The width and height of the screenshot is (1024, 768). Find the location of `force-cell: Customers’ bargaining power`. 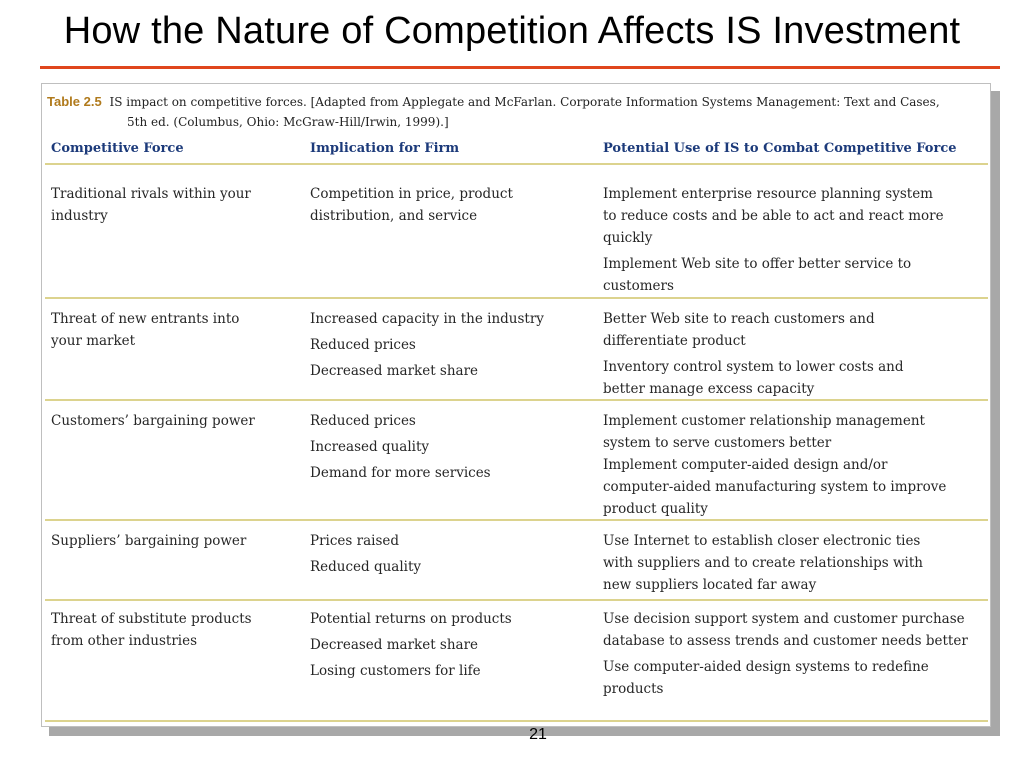

force-cell: Customers’ bargaining power is located at coordinates (153, 421).